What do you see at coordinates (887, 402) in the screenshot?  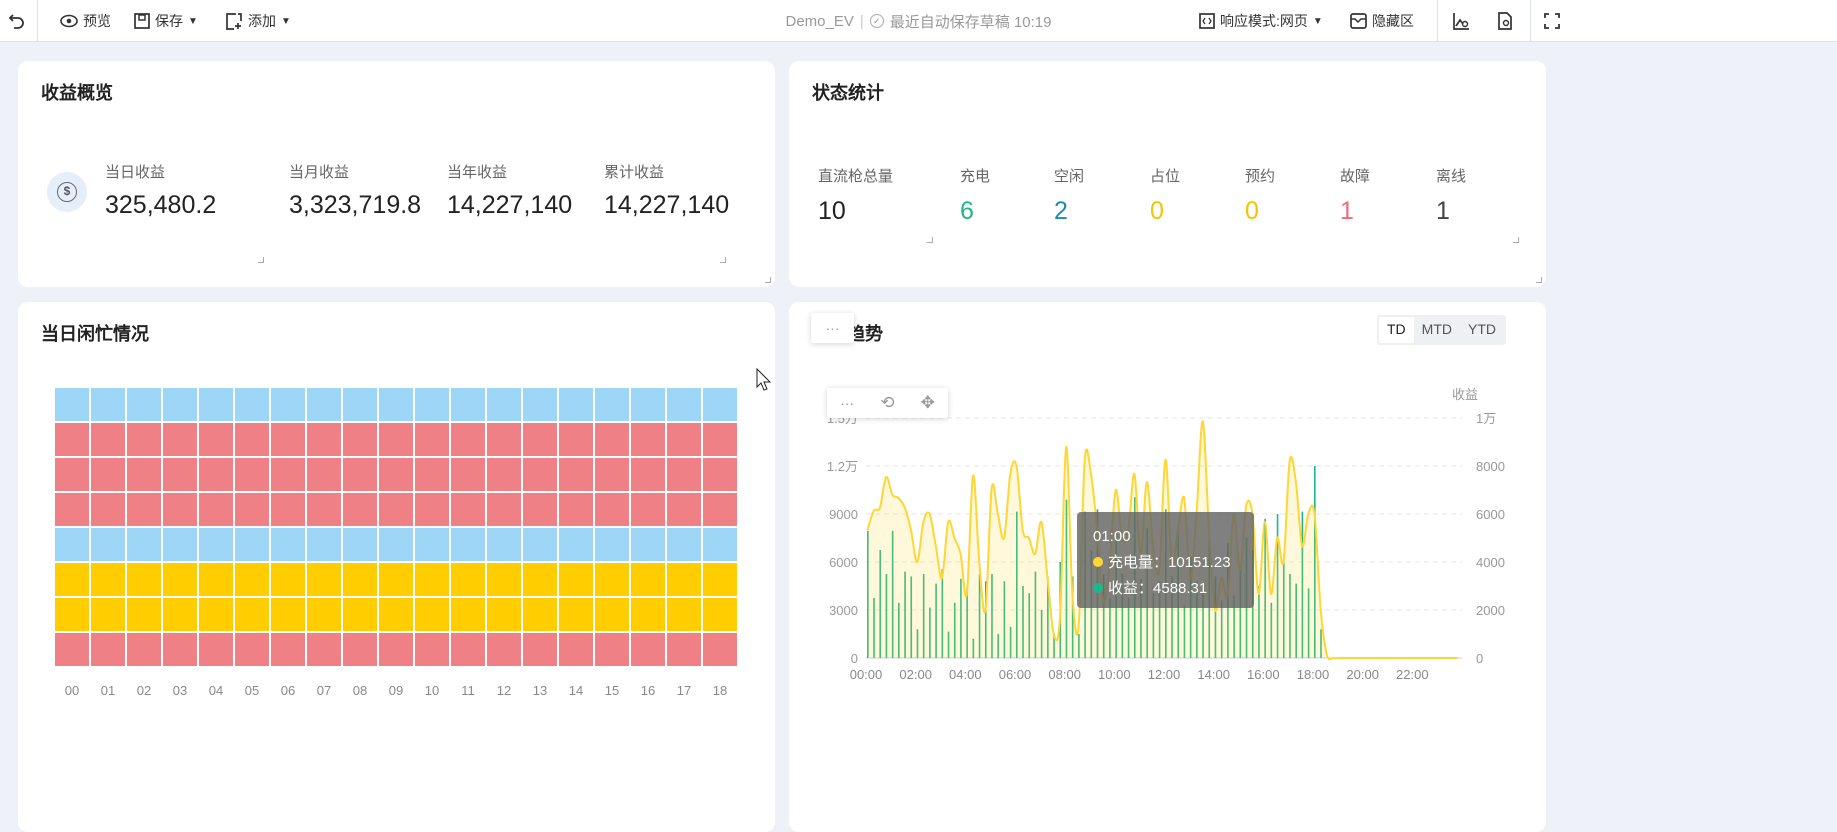 I see `enter-icon: ⟲` at bounding box center [887, 402].